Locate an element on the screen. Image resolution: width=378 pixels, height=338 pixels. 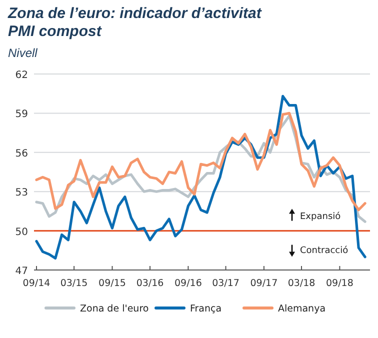
y-tick-label: 59 is located at coordinates (21, 114).